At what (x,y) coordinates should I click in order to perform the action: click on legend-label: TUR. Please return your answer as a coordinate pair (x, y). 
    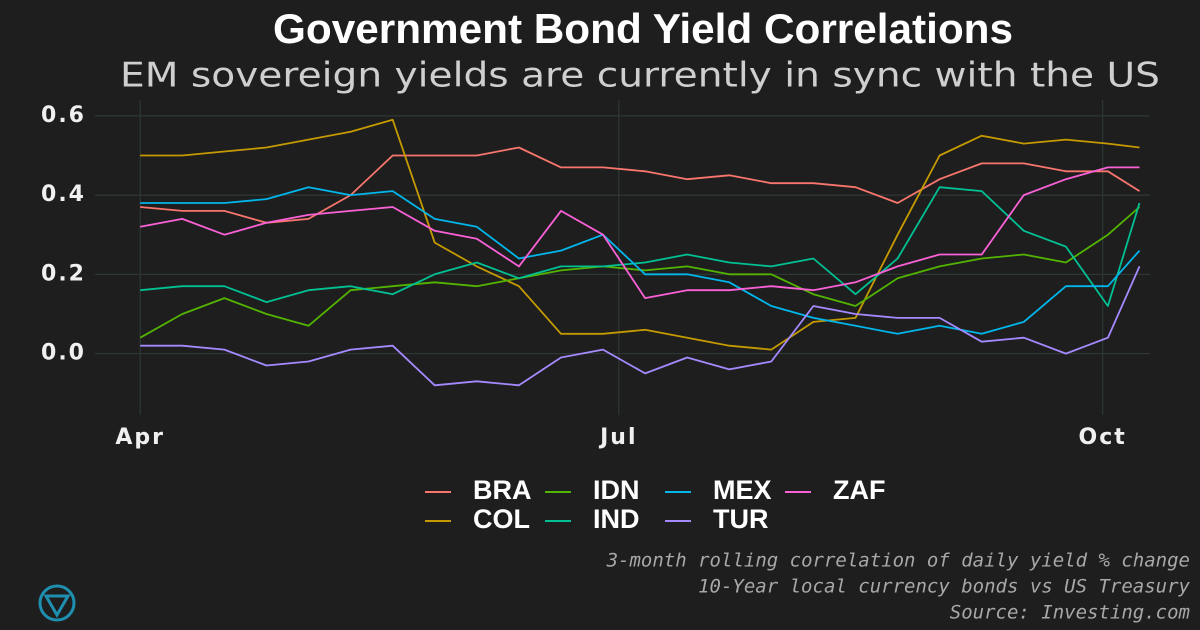
    Looking at the image, I should click on (741, 519).